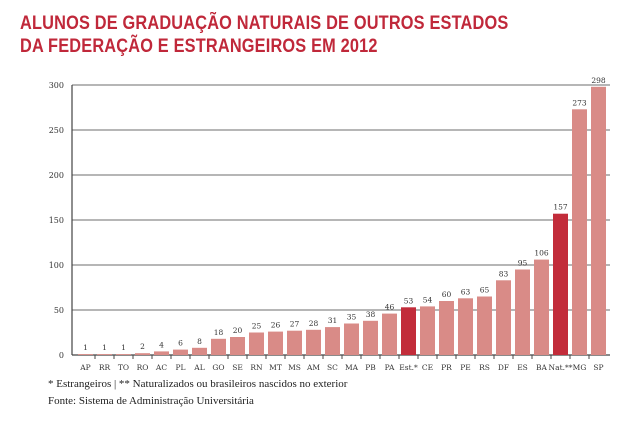  I want to click on y-tick-label: 150, so click(56, 220).